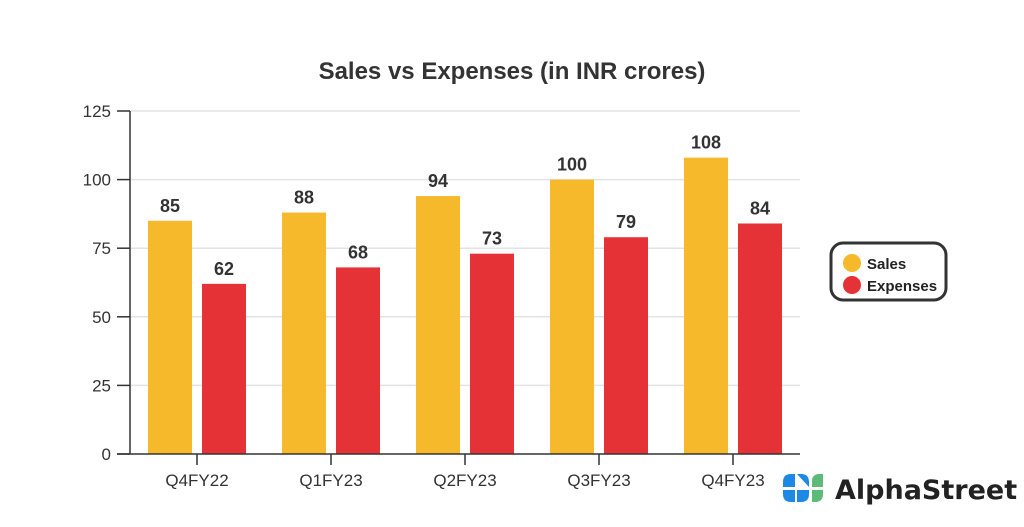  I want to click on data-label-expenses: 73, so click(492, 239).